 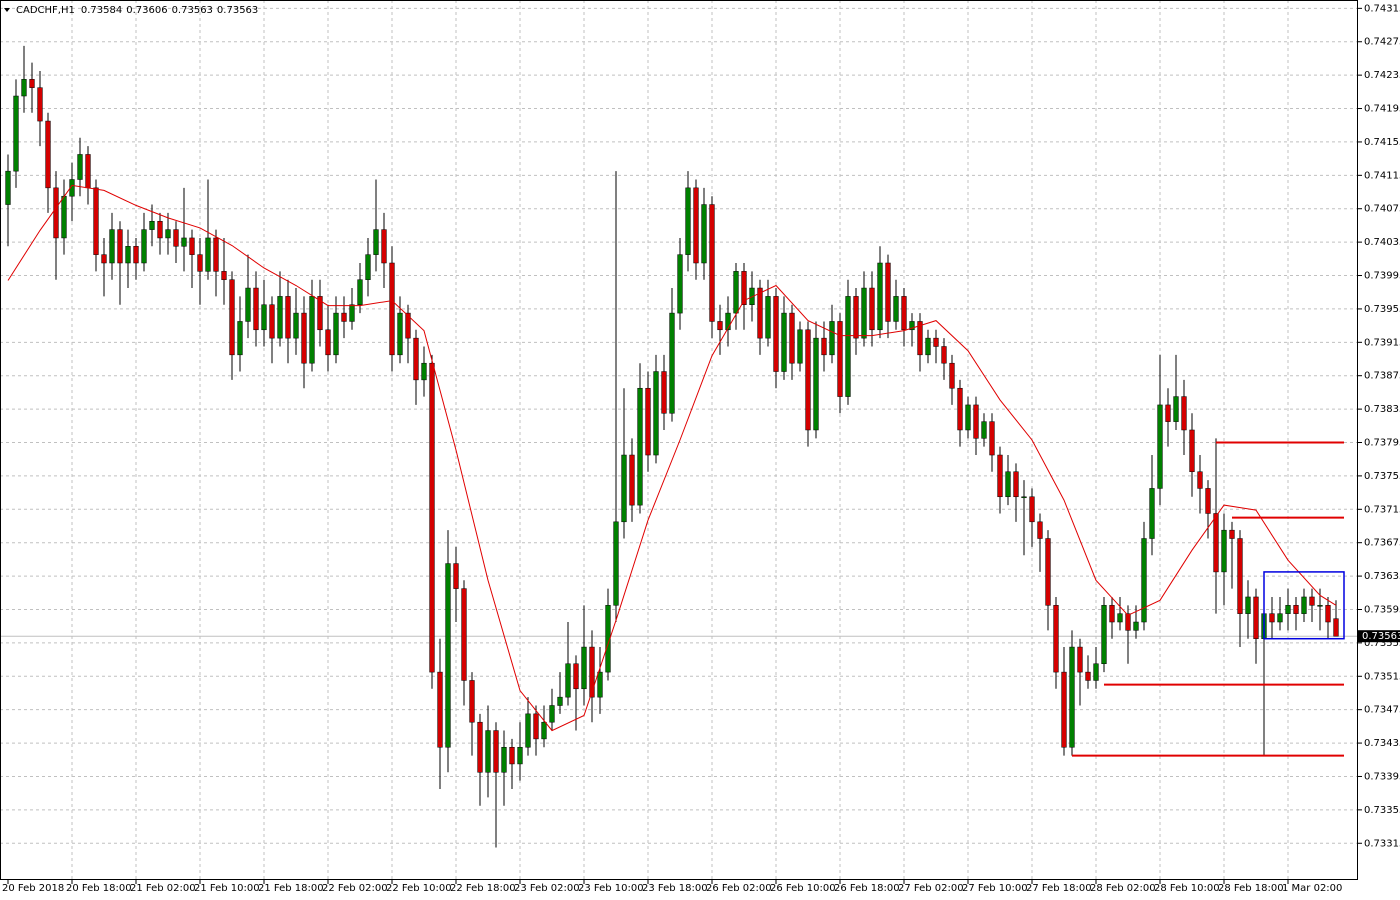 I want to click on x-tick-label: 27 Feb 02:00, so click(x=931, y=888).